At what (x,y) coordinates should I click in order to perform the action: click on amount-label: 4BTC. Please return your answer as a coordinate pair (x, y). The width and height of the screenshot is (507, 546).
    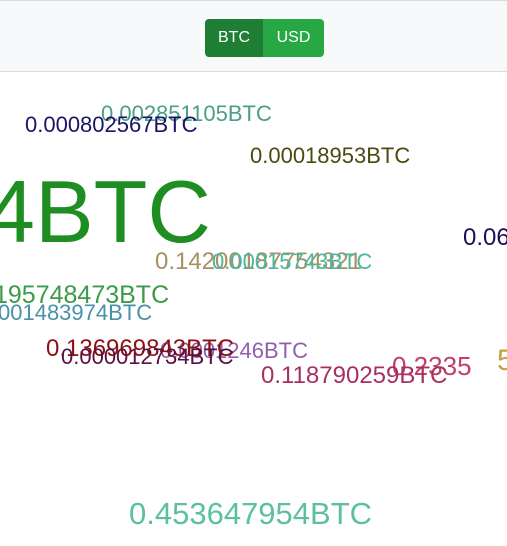
    Looking at the image, I should click on (105, 211).